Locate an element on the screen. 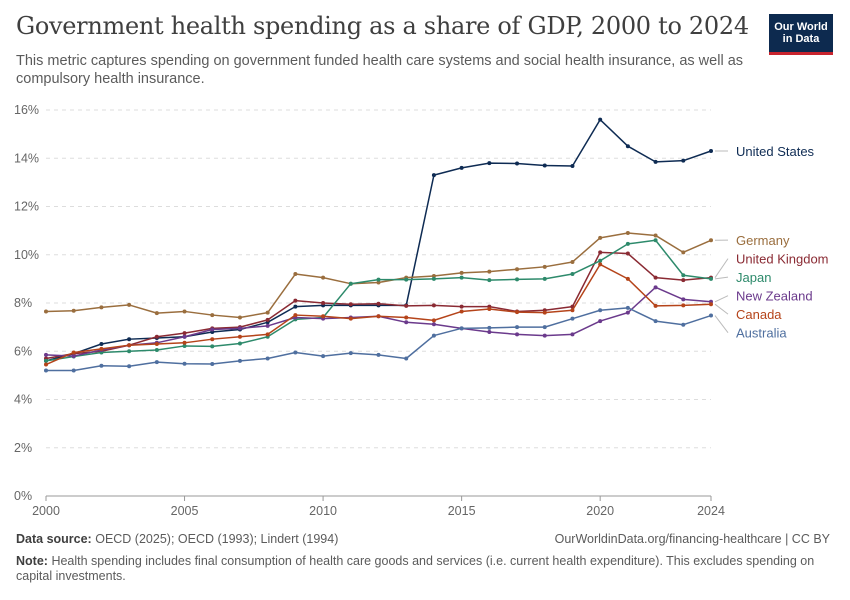 This screenshot has width=850, height=600. source-text: OECD (2025); OECD (1993); Lindert (1994) is located at coordinates (217, 539).